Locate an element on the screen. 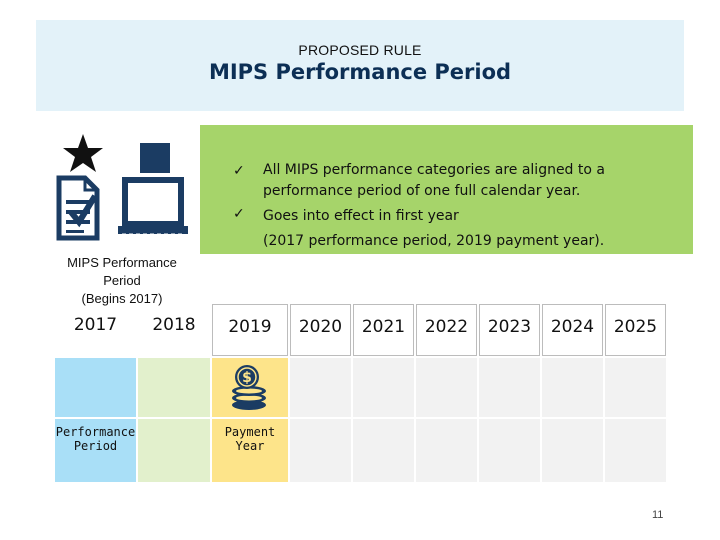  payment-year-label: Payment Year is located at coordinates (250, 436).